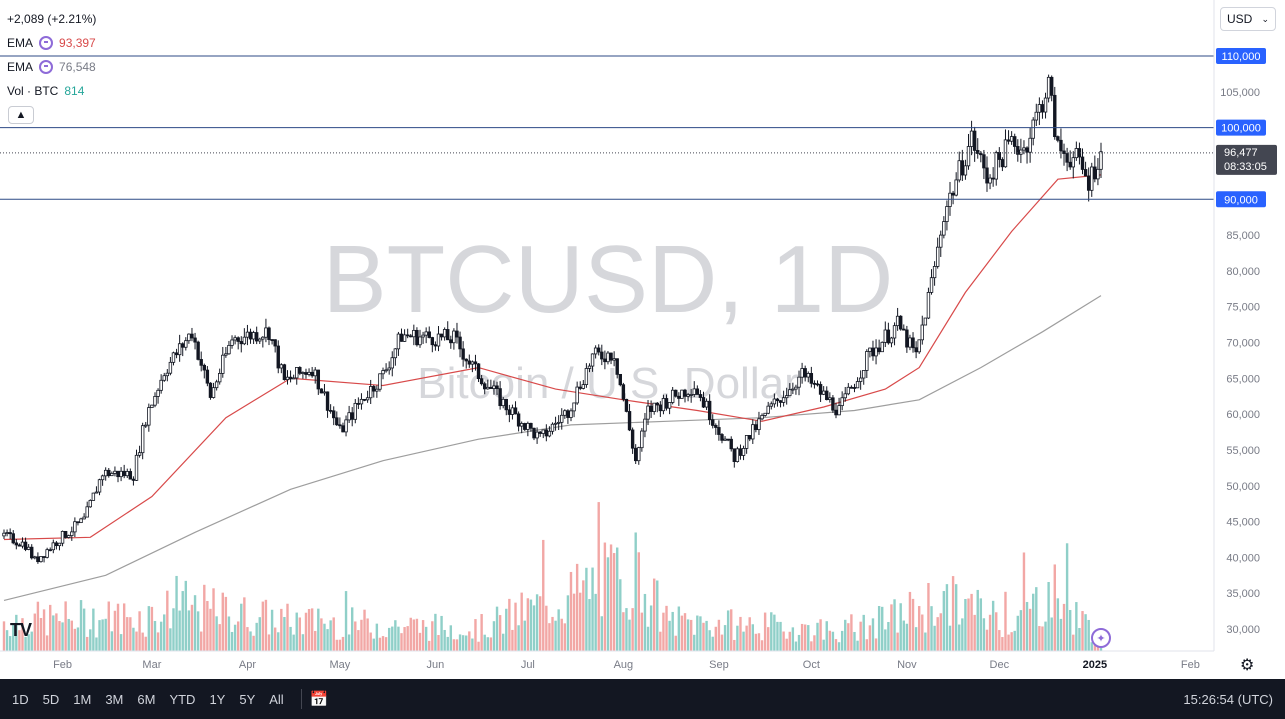 This screenshot has width=1285, height=719. I want to click on currency-select: USD ⌄, so click(1248, 19).